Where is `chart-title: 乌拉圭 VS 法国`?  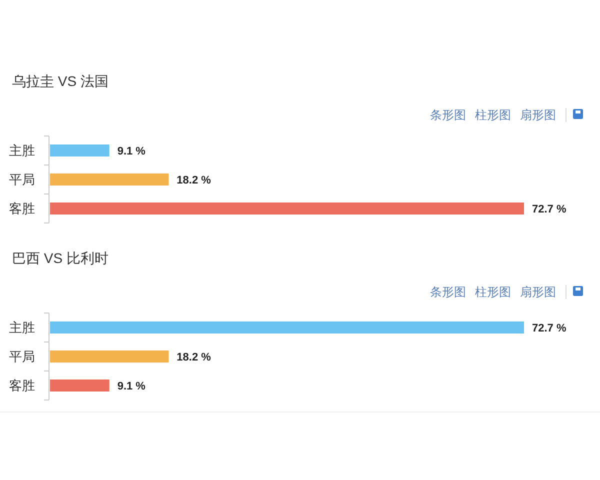 chart-title: 乌拉圭 VS 法国 is located at coordinates (60, 81).